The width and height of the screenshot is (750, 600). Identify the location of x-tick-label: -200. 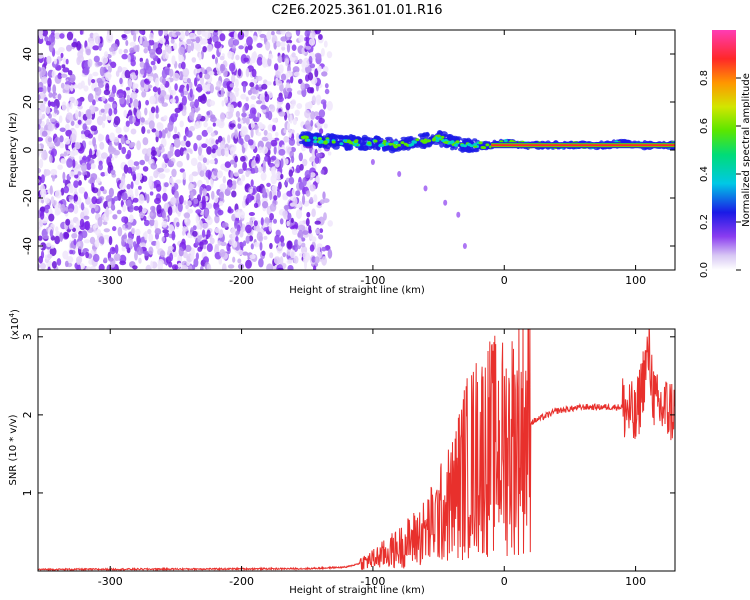
(241, 581).